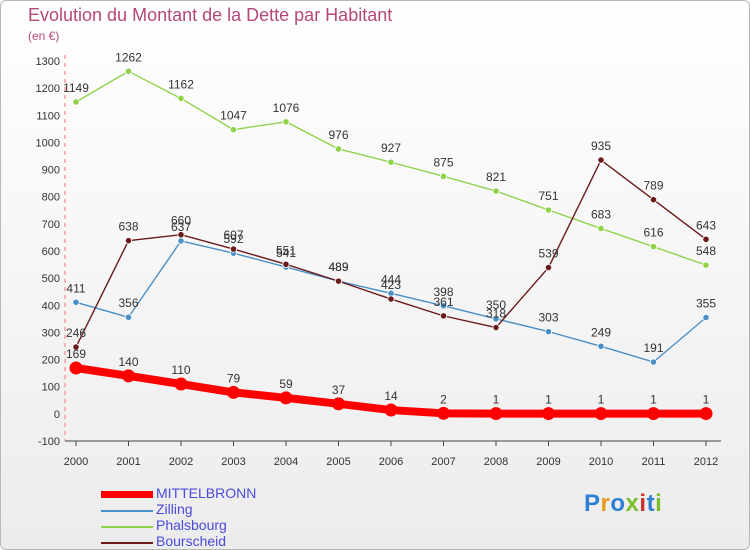 This screenshot has height=550, width=750. I want to click on unit-label: (en €), so click(44, 36).